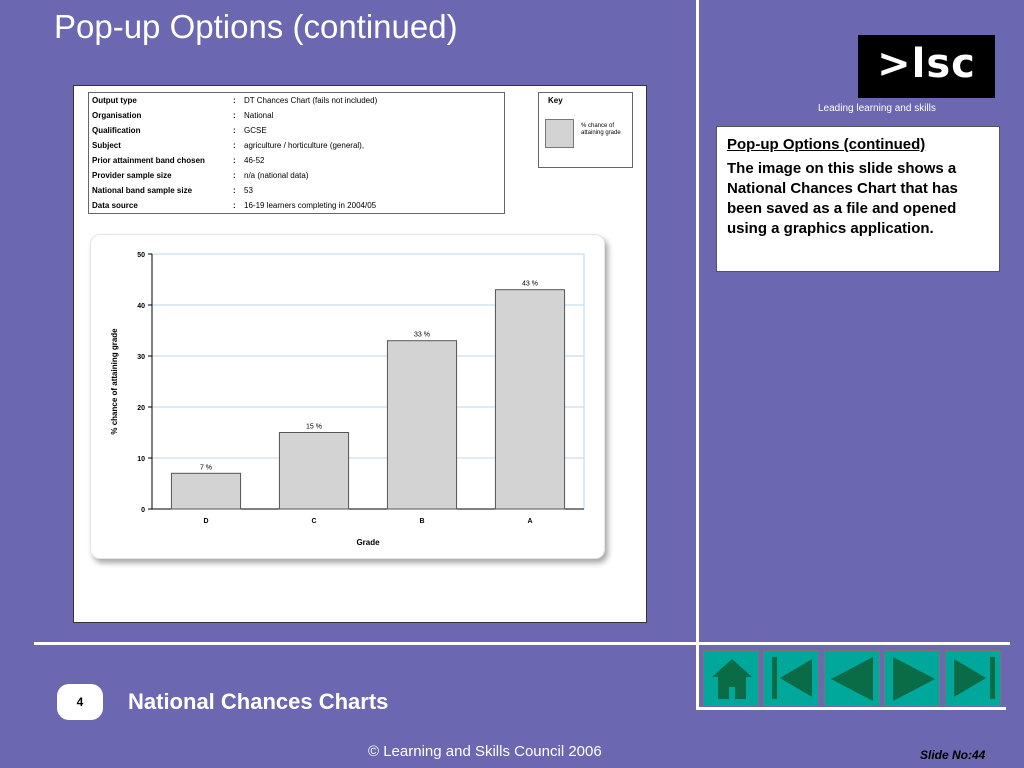 Image resolution: width=1024 pixels, height=768 pixels. I want to click on key-title: Key, so click(555, 100).